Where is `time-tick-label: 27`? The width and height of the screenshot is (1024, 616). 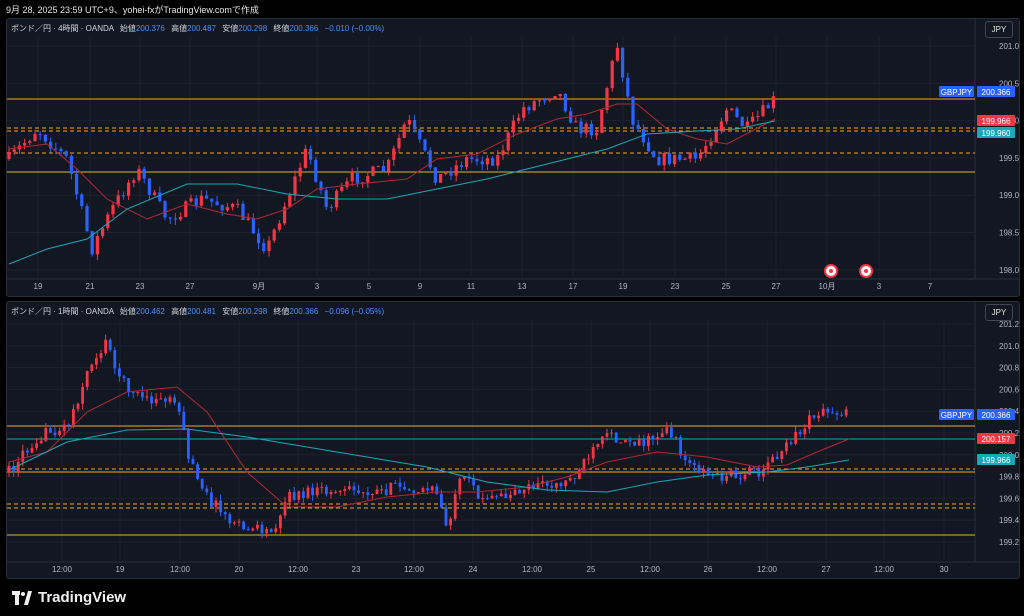 time-tick-label: 27 is located at coordinates (826, 569).